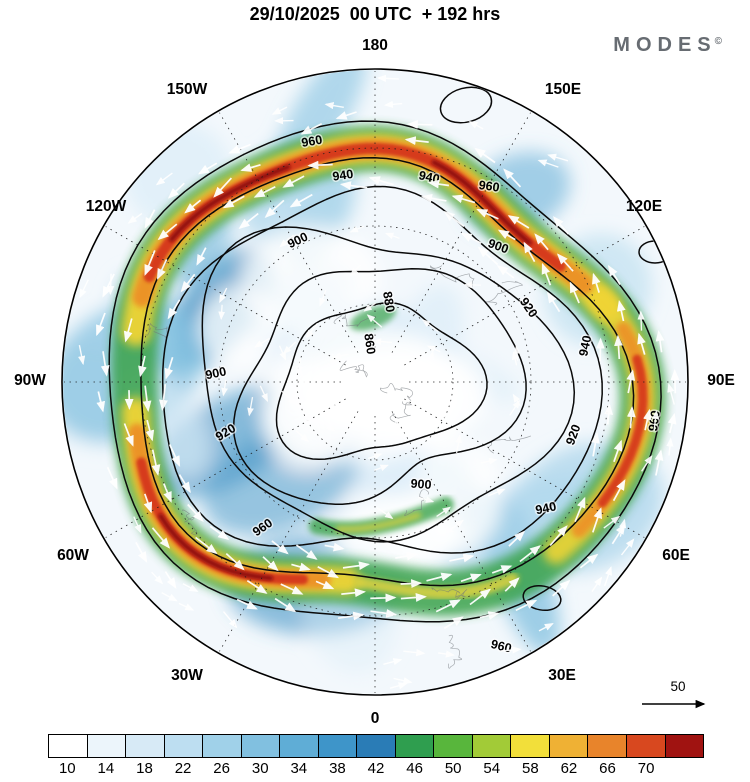 Image resolution: width=750 pixels, height=782 pixels. I want to click on lon-label-0: 0, so click(375, 718).